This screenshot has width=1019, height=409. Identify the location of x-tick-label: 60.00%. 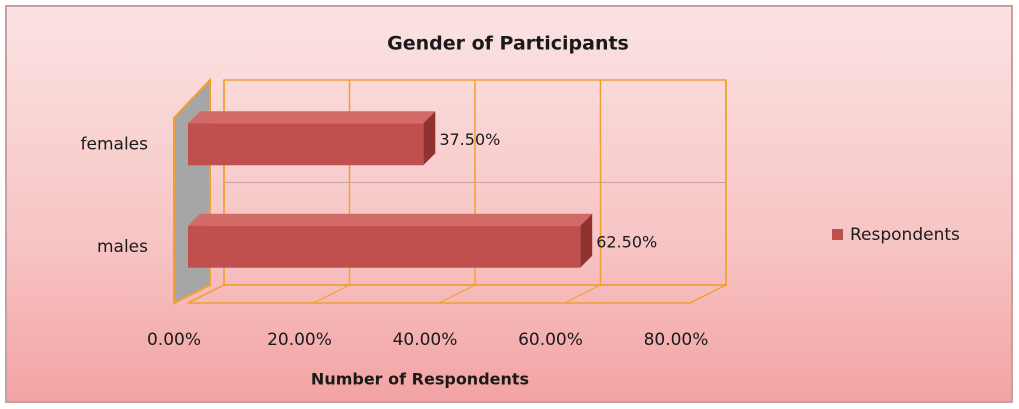
(550, 340).